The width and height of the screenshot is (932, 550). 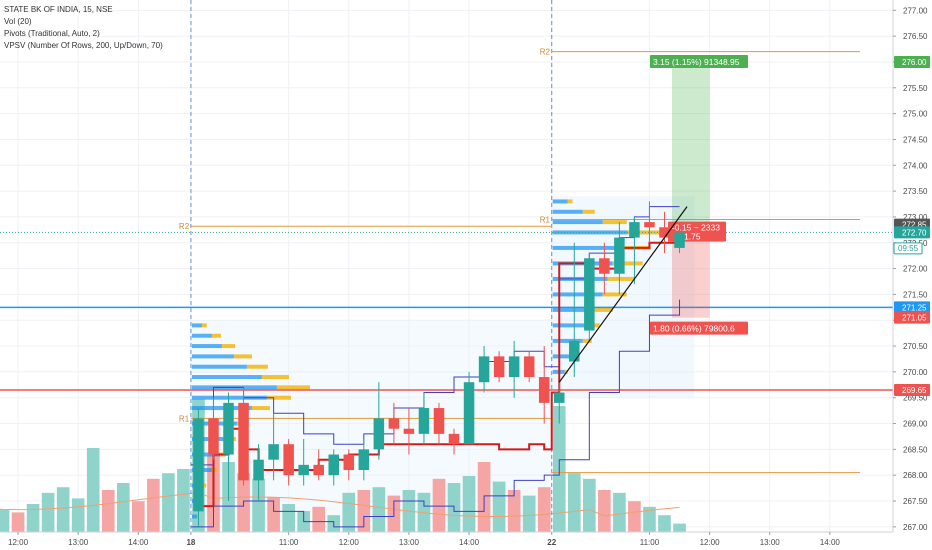 What do you see at coordinates (83, 45) in the screenshot?
I see `vpsv-indicator-label: VPSV (Number Of Rows, 200, Up/Down, 70)` at bounding box center [83, 45].